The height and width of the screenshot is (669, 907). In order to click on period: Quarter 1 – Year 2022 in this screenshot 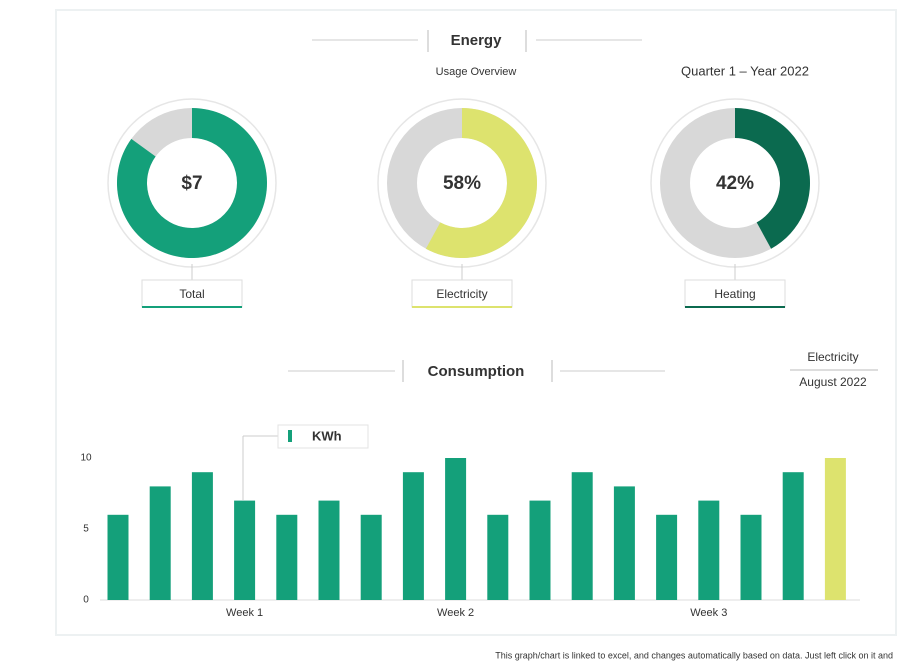, I will do `click(745, 70)`.